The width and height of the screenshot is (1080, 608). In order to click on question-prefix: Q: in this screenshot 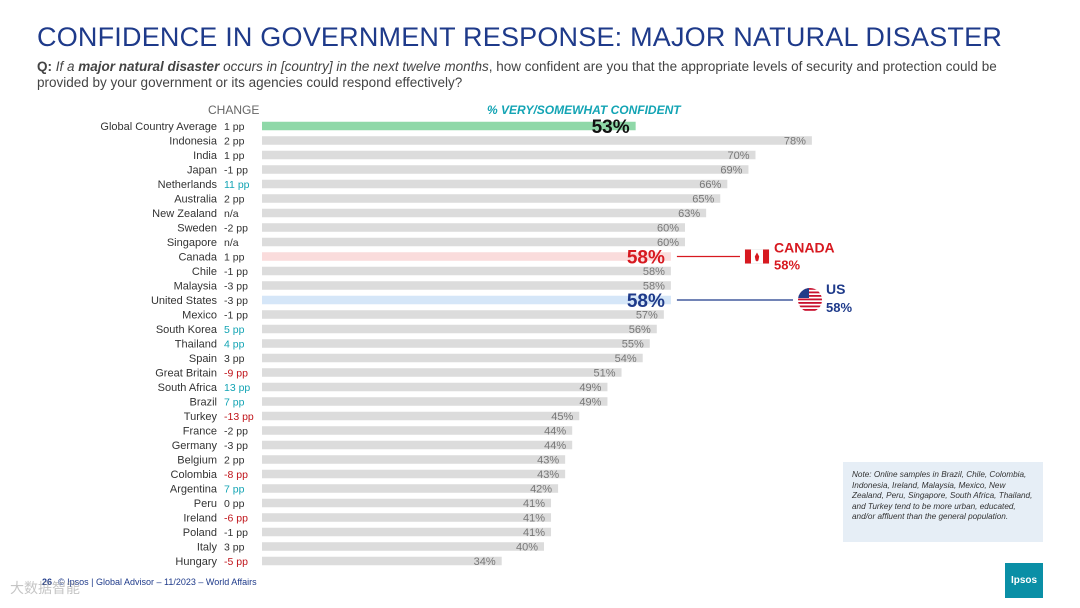, I will do `click(44, 66)`.